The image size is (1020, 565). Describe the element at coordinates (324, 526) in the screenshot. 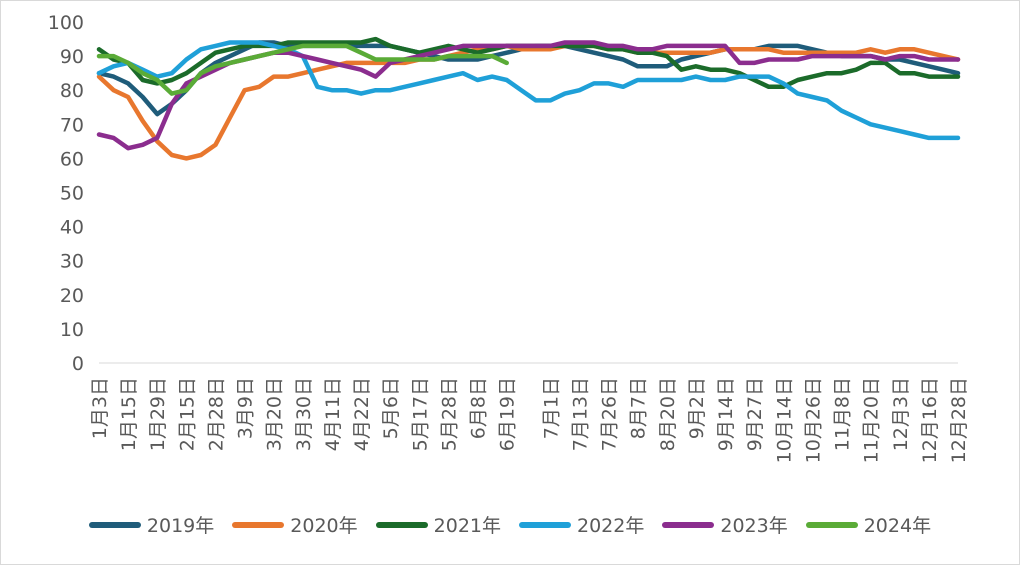

I see `legend-label: 2020年` at that location.